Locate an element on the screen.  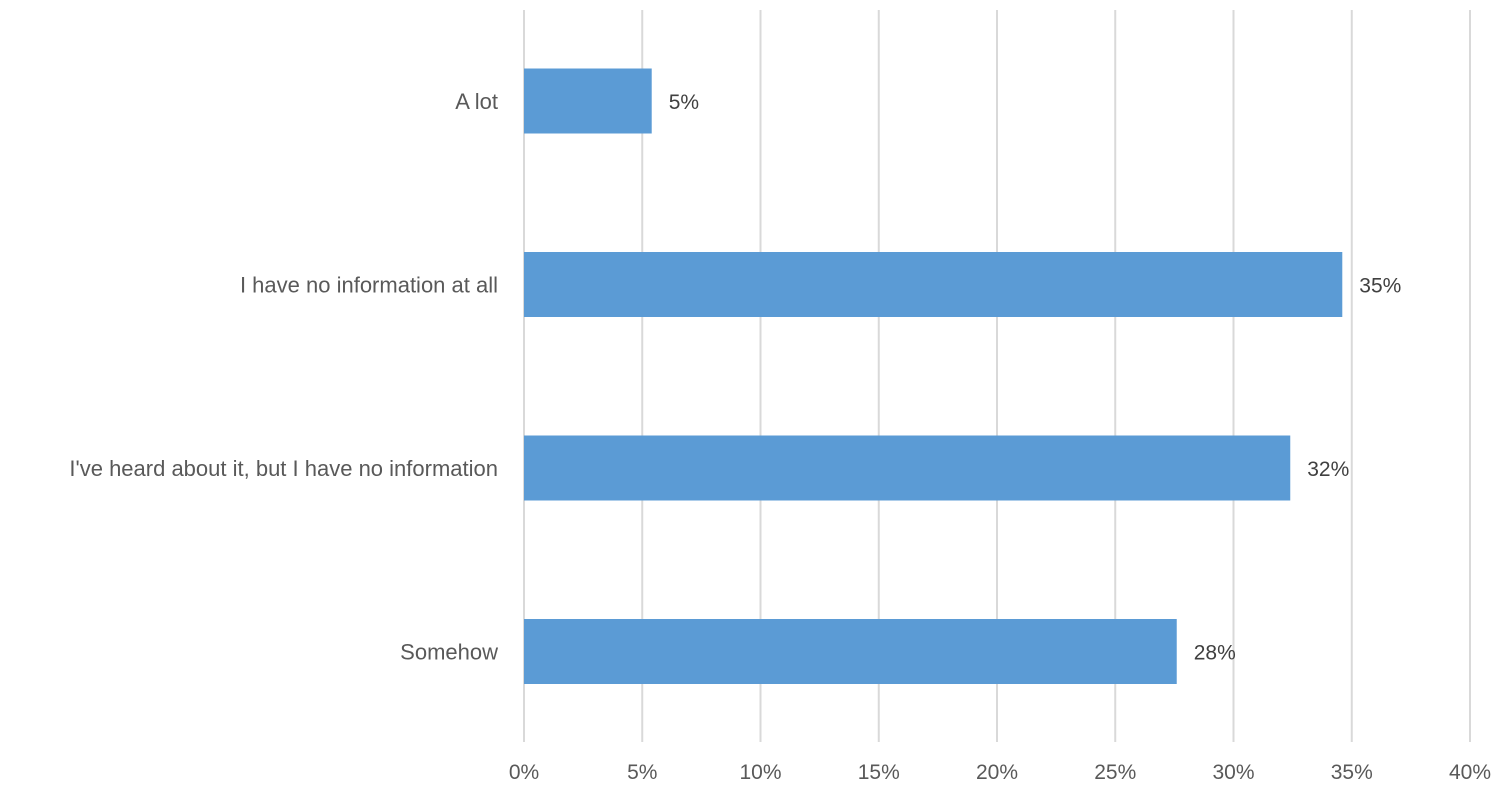
category-label: I have no information at all is located at coordinates (369, 285).